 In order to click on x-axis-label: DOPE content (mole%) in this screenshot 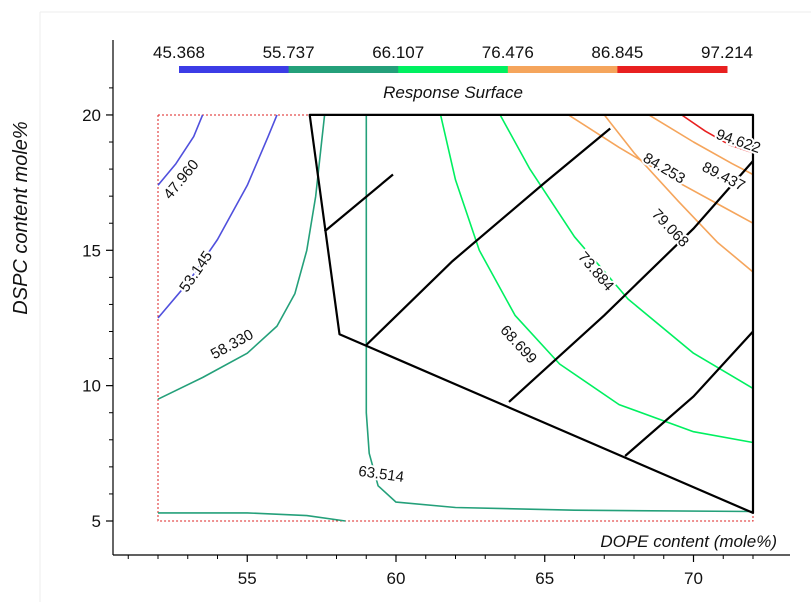, I will do `click(688, 541)`.